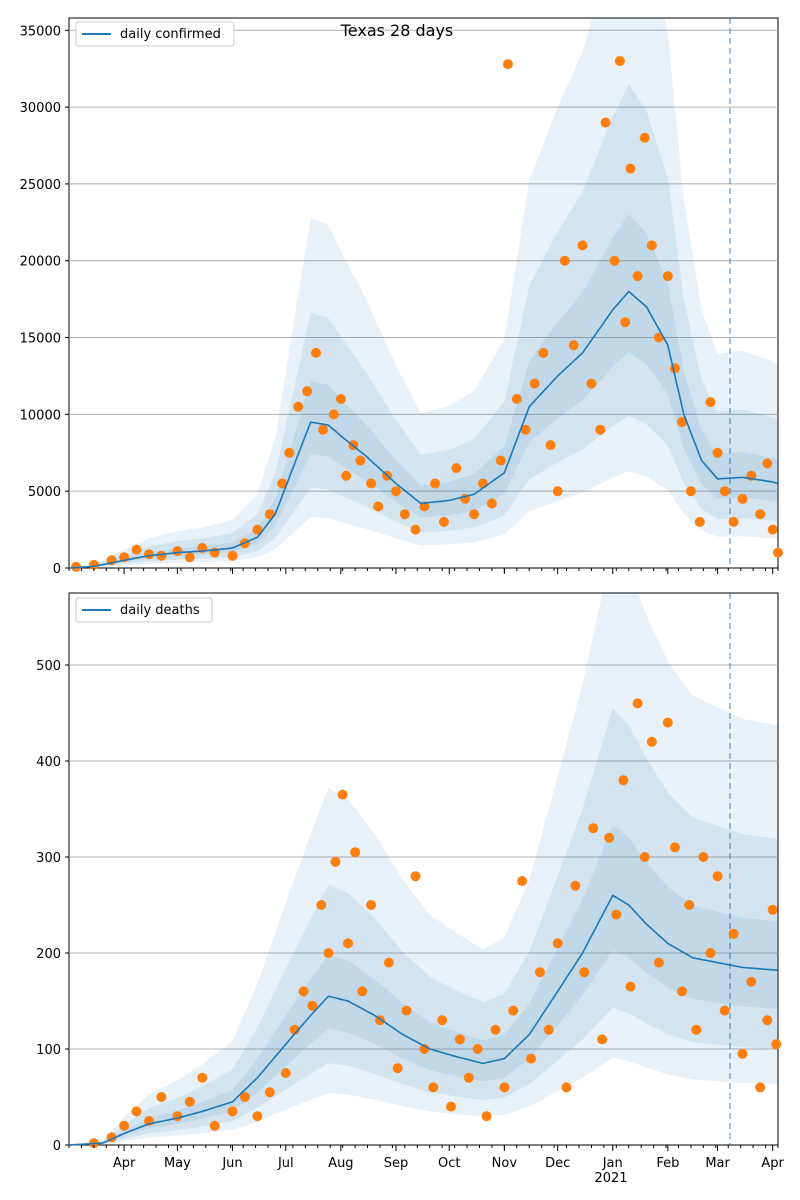 Image resolution: width=800 pixels, height=1200 pixels. Describe the element at coordinates (449, 1163) in the screenshot. I see `x-tick-label: Oct` at that location.